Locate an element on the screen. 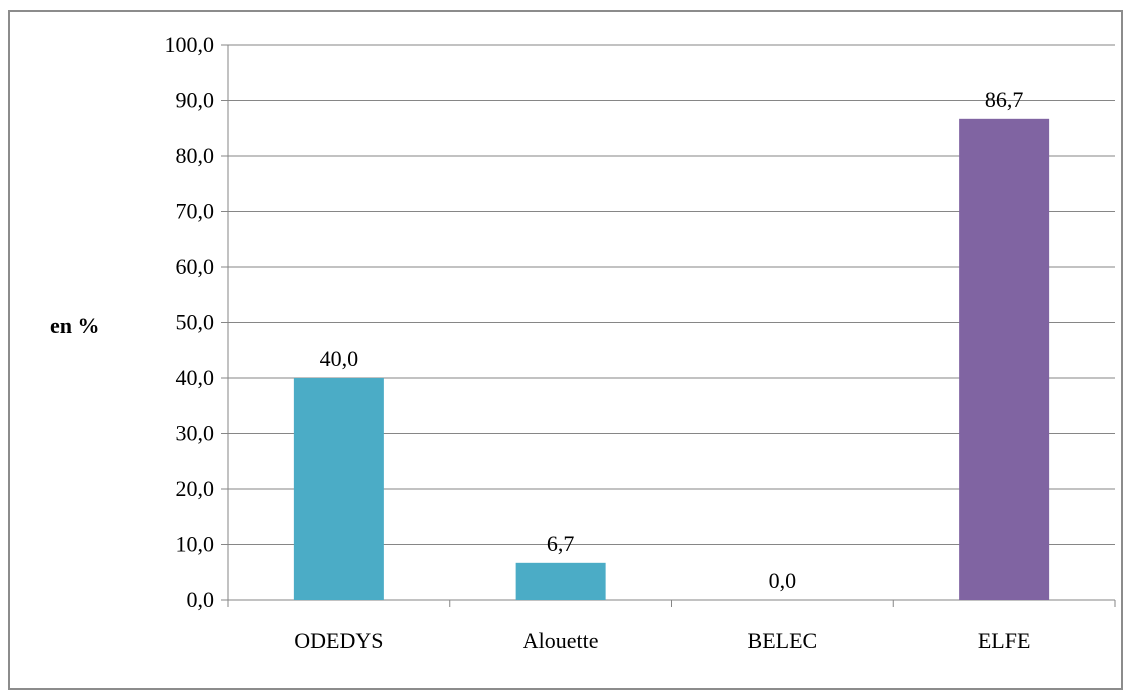 The image size is (1130, 690). data-label: 86,7 is located at coordinates (1004, 99).